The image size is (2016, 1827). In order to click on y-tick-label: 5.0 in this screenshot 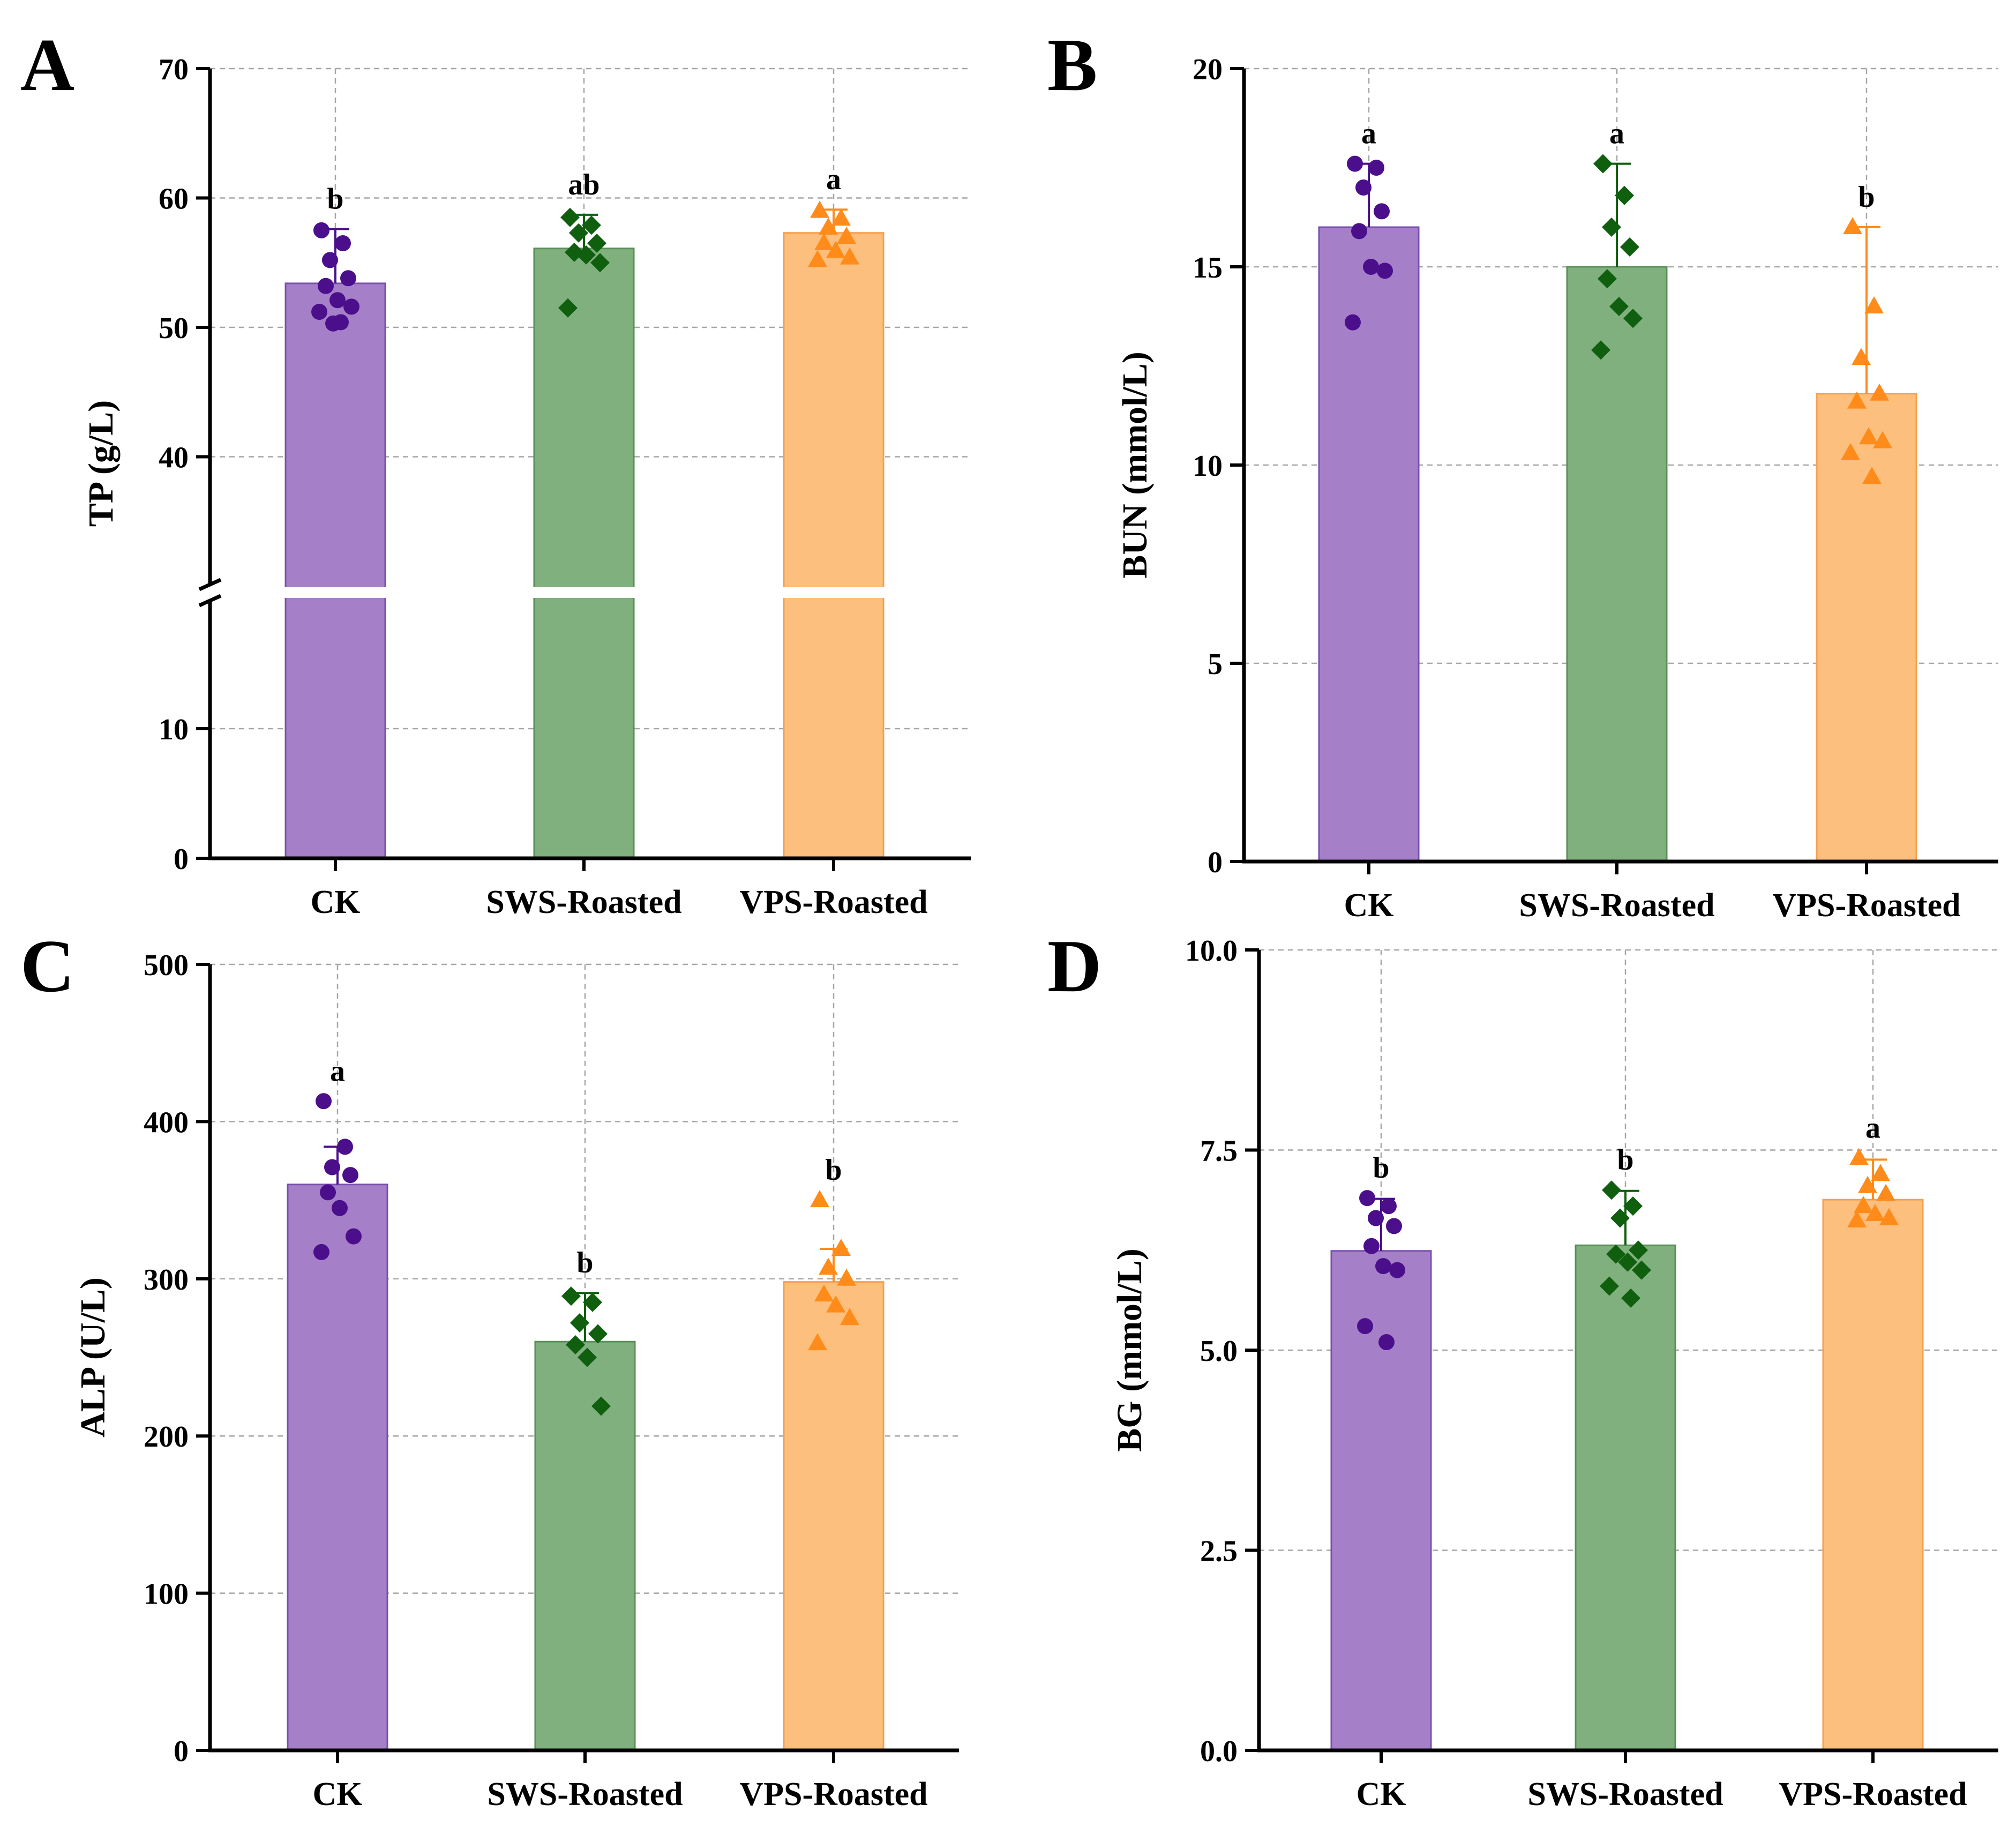, I will do `click(1219, 1351)`.